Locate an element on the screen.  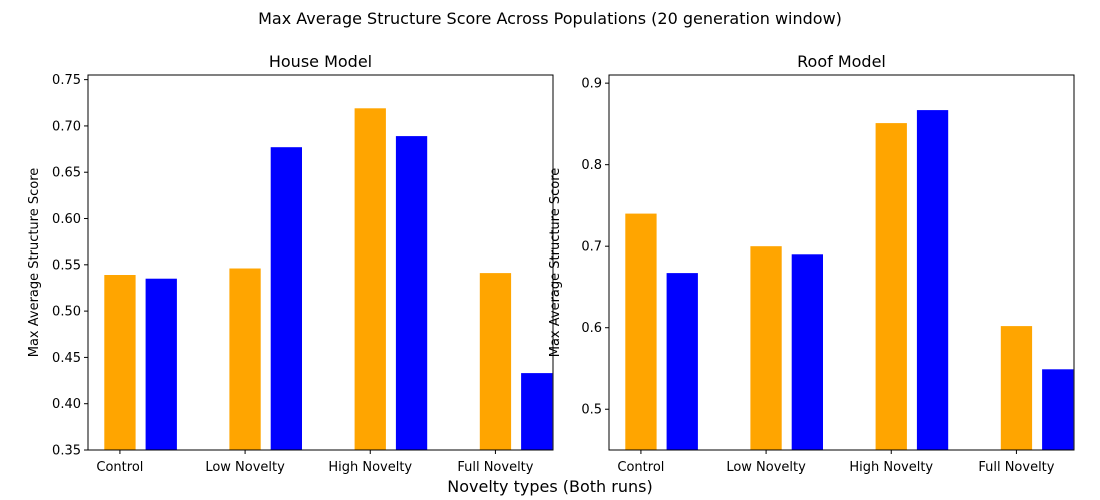
roof-xtick-label: High Novelty is located at coordinates (891, 467).